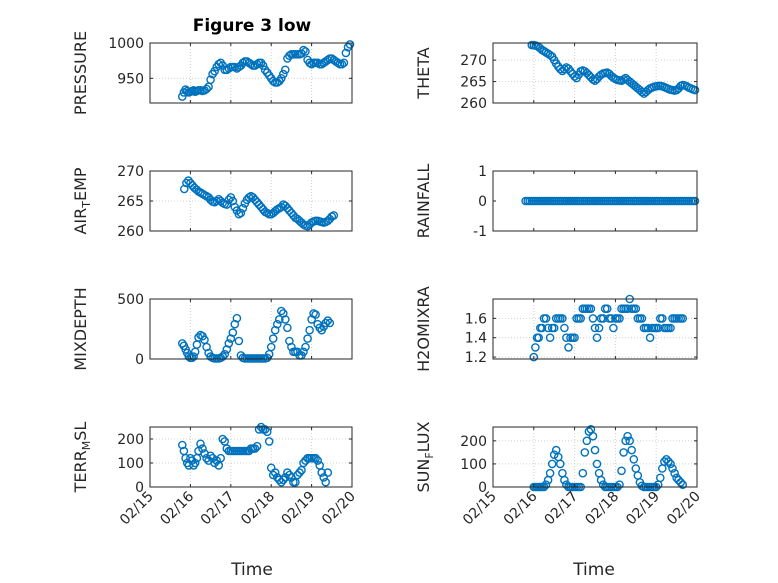  What do you see at coordinates (130, 79) in the screenshot?
I see `y-tick-label: 950` at bounding box center [130, 79].